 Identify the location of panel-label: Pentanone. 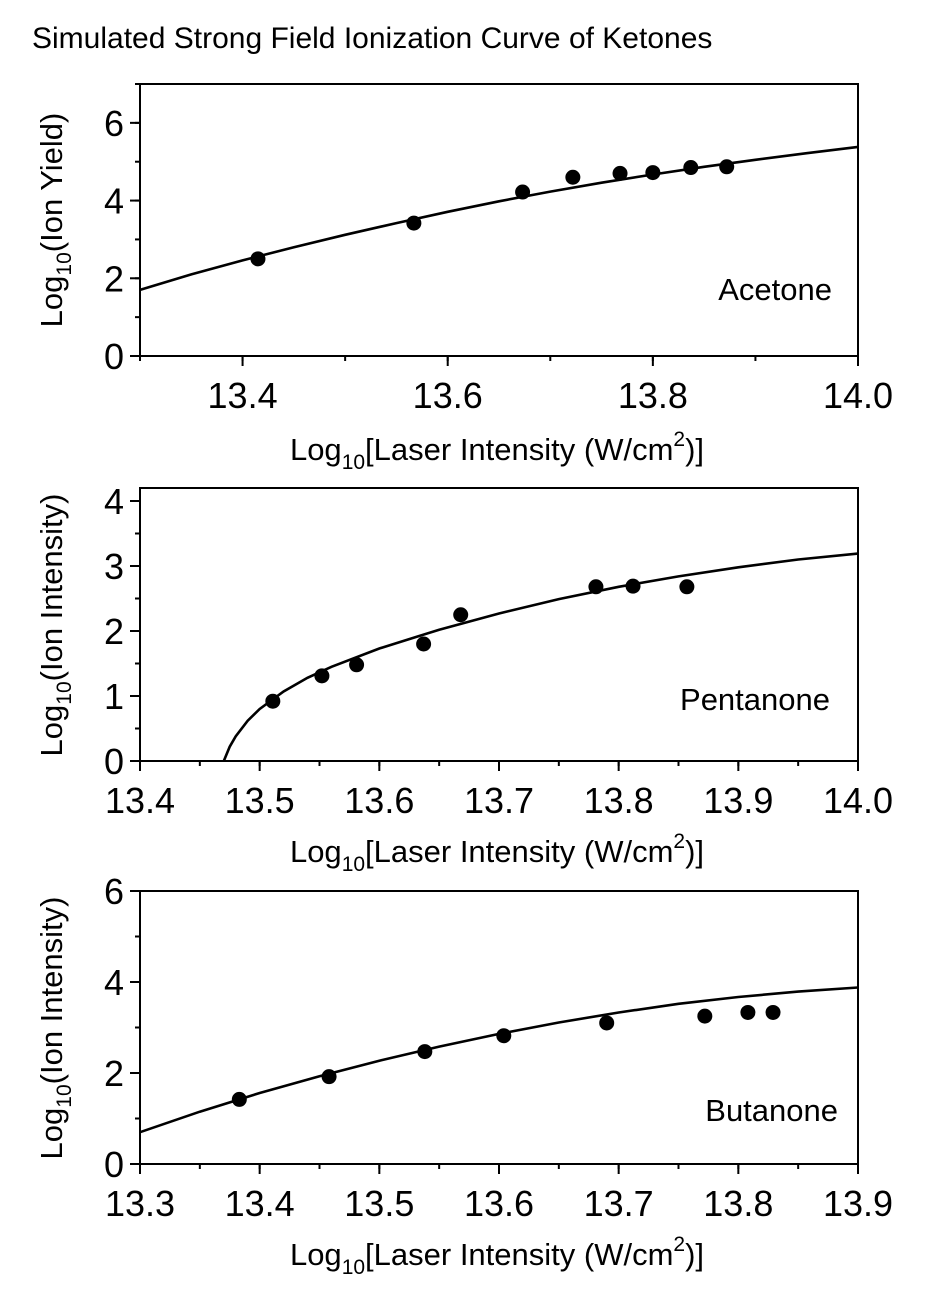
(755, 699).